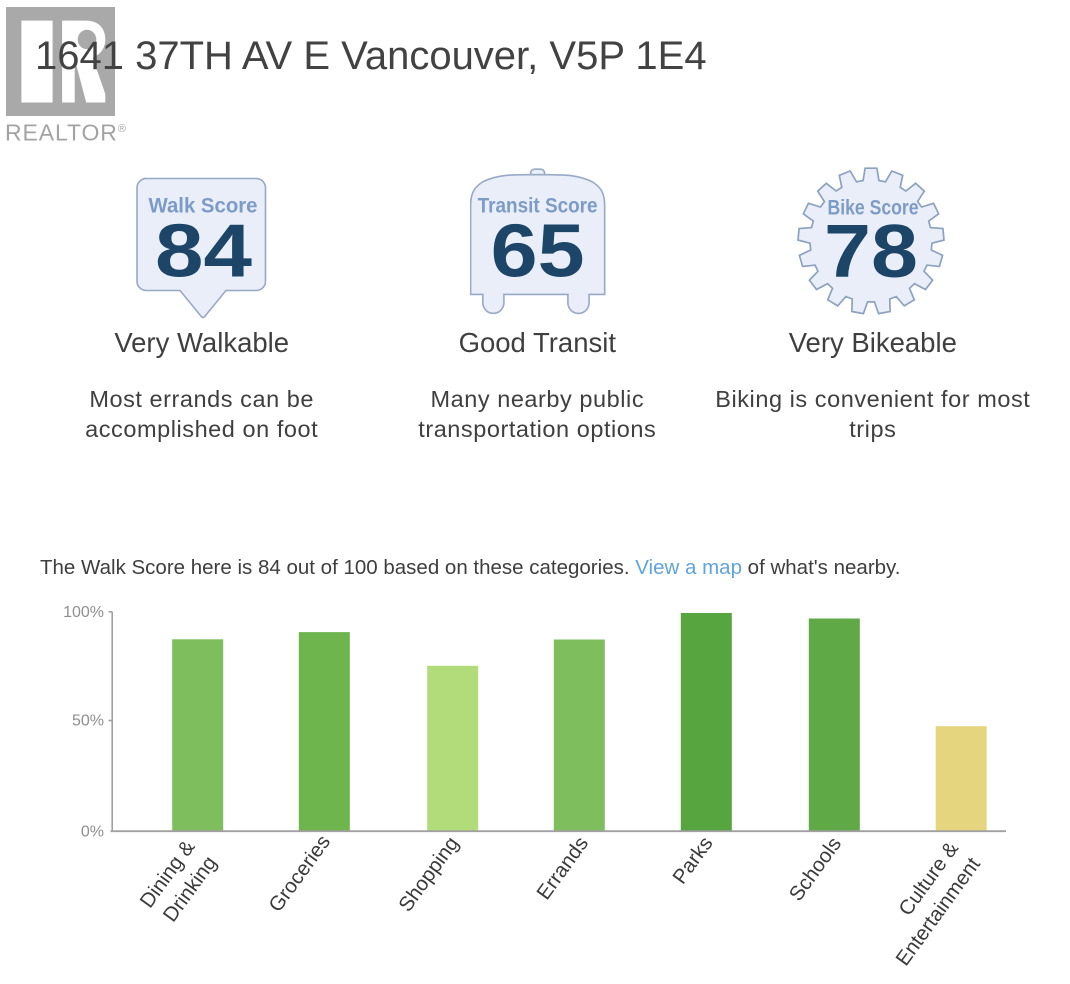 Image resolution: width=1070 pixels, height=984 pixels. I want to click on svg-text: Schools, so click(815, 869).